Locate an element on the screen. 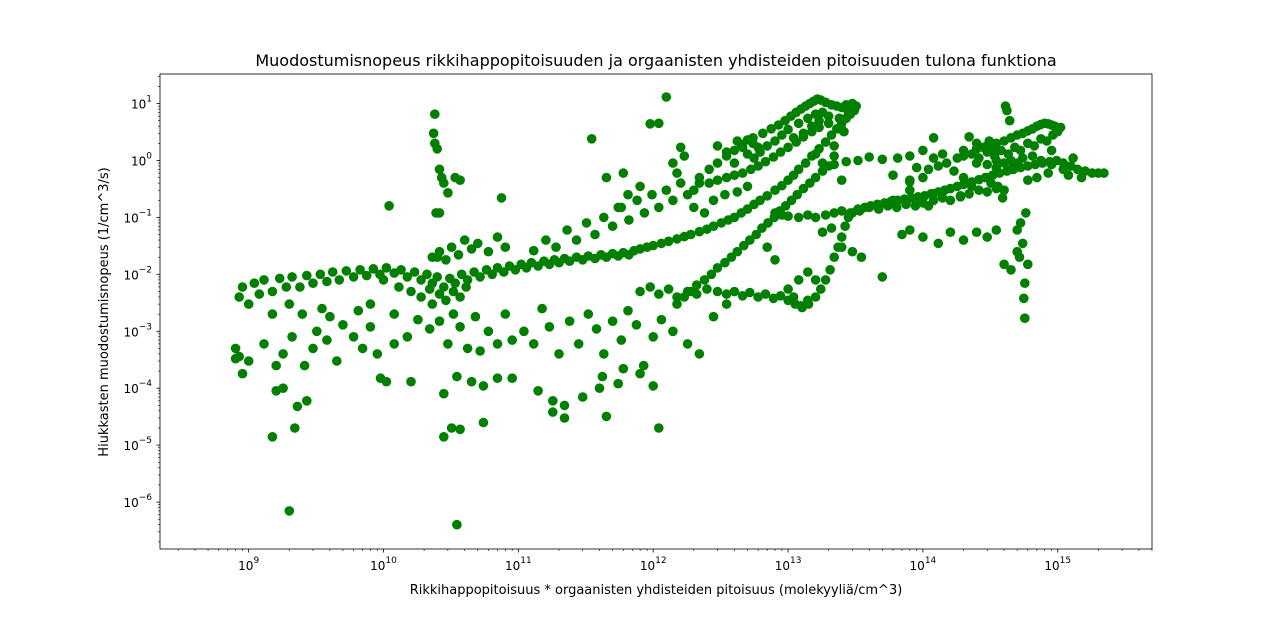 The image size is (1280, 621). x-tick-label: 1015 is located at coordinates (1057, 564).